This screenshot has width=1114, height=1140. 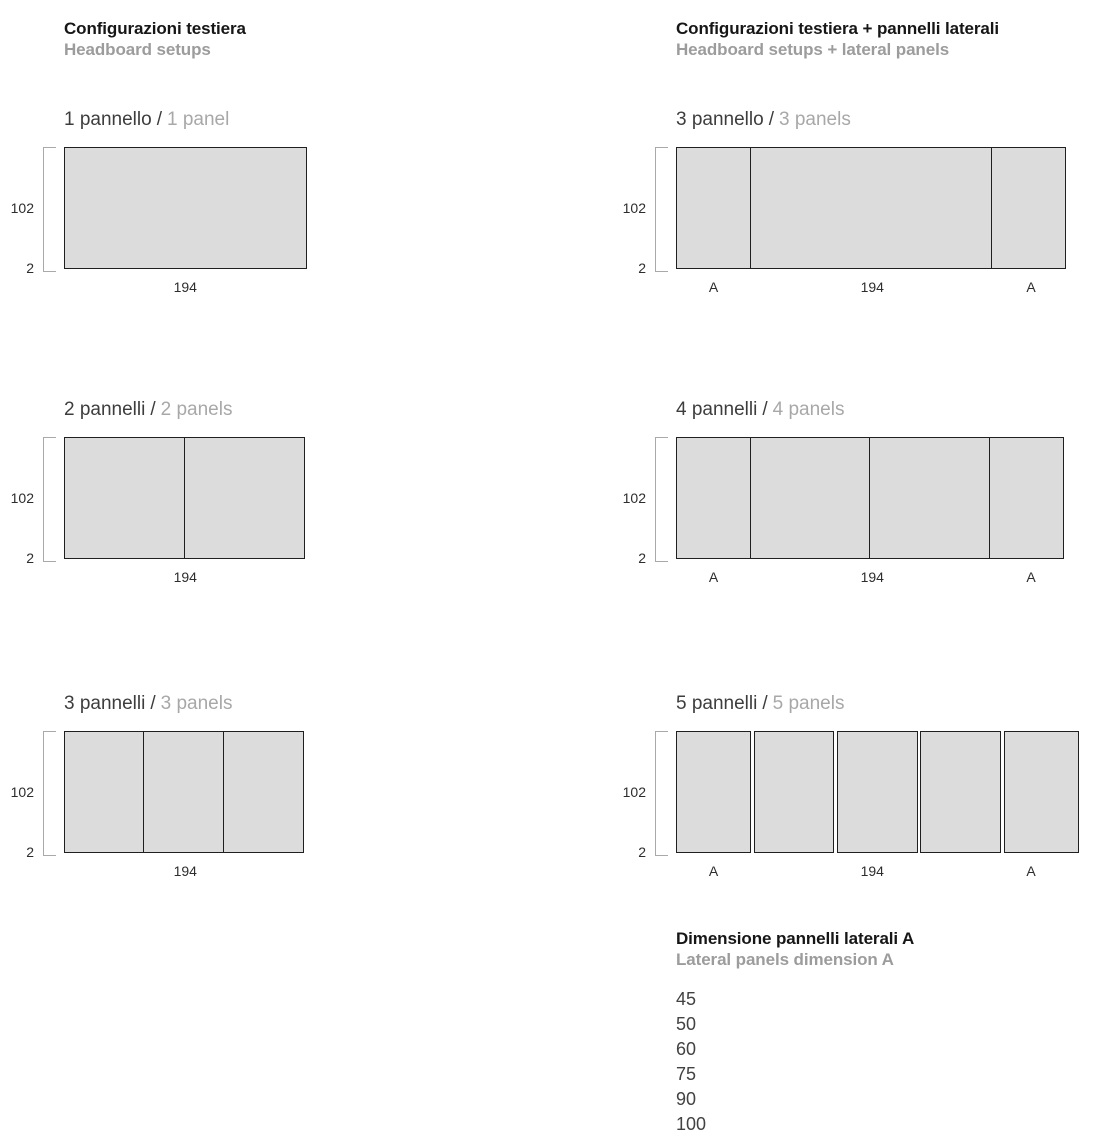 I want to click on diagram-2-panels: 2 pannelli/2 panels 102 2 194, so click(x=297, y=492).